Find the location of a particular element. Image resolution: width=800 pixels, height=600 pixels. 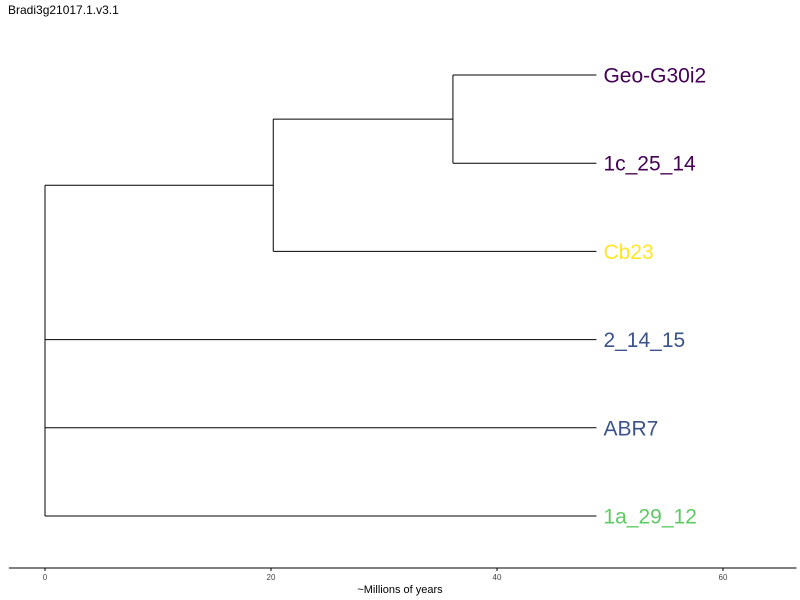

time-axis: 0 20 40 60 ~Millions of years is located at coordinates (402, 581).